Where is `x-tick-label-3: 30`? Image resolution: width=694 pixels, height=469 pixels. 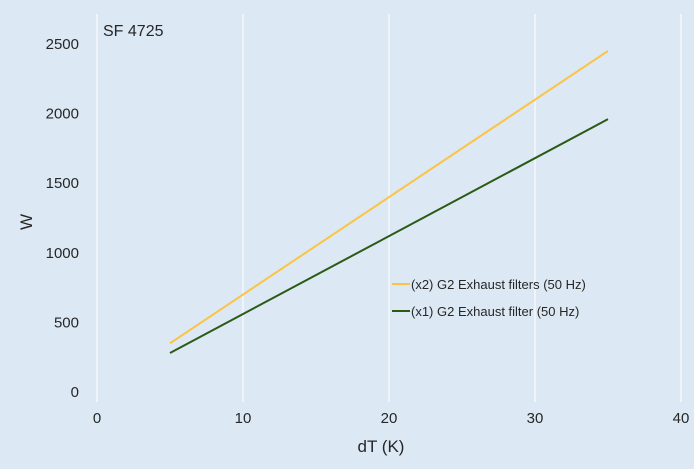 x-tick-label-3: 30 is located at coordinates (535, 418).